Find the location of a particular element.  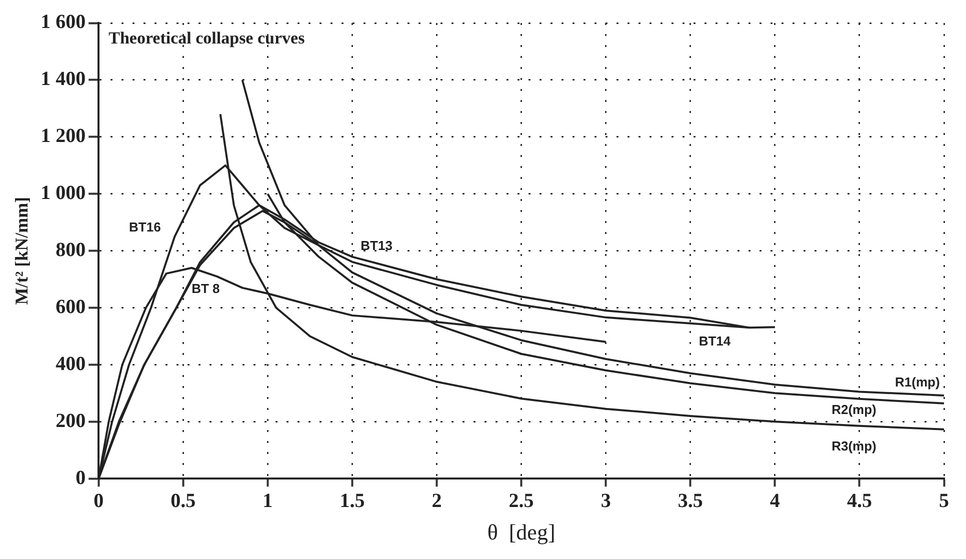

series-label: R3(mp) is located at coordinates (854, 446).